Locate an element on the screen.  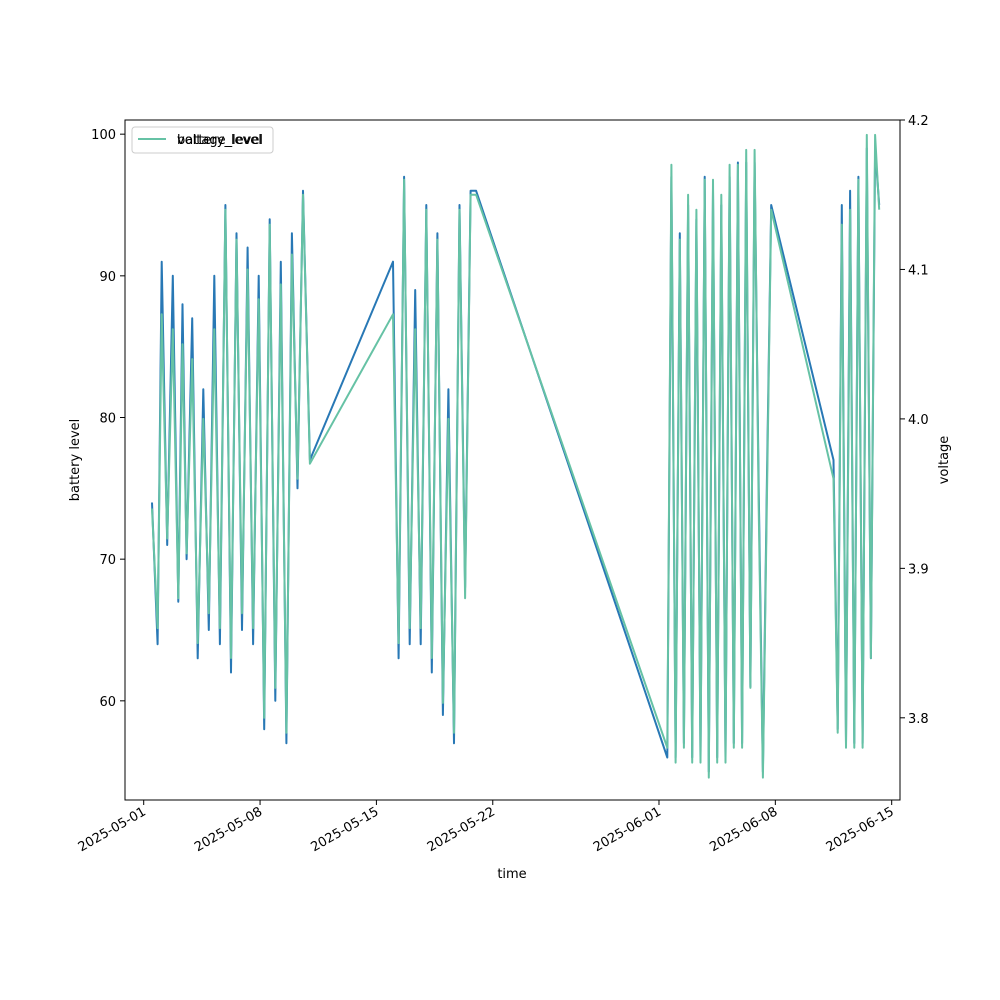
right-y-axis: 3.8 3.9 4.0 4.1 4.2 is located at coordinates (914, 420).